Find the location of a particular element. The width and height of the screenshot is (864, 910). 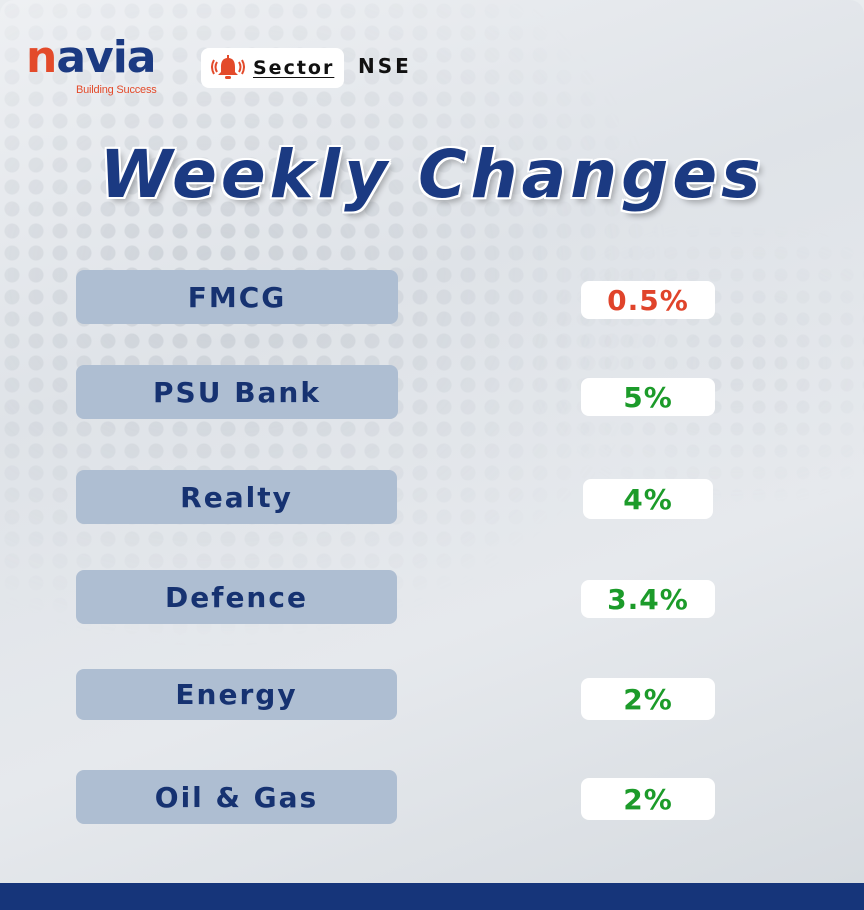

sector-name: PSU Bank is located at coordinates (237, 392).